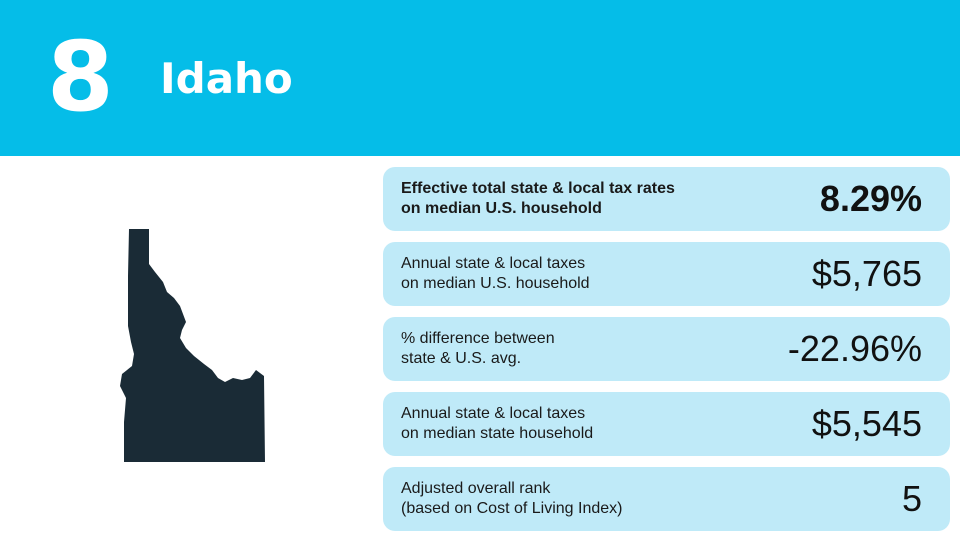 The height and width of the screenshot is (540, 960). What do you see at coordinates (497, 433) in the screenshot?
I see `stat-label-line: on median state household` at bounding box center [497, 433].